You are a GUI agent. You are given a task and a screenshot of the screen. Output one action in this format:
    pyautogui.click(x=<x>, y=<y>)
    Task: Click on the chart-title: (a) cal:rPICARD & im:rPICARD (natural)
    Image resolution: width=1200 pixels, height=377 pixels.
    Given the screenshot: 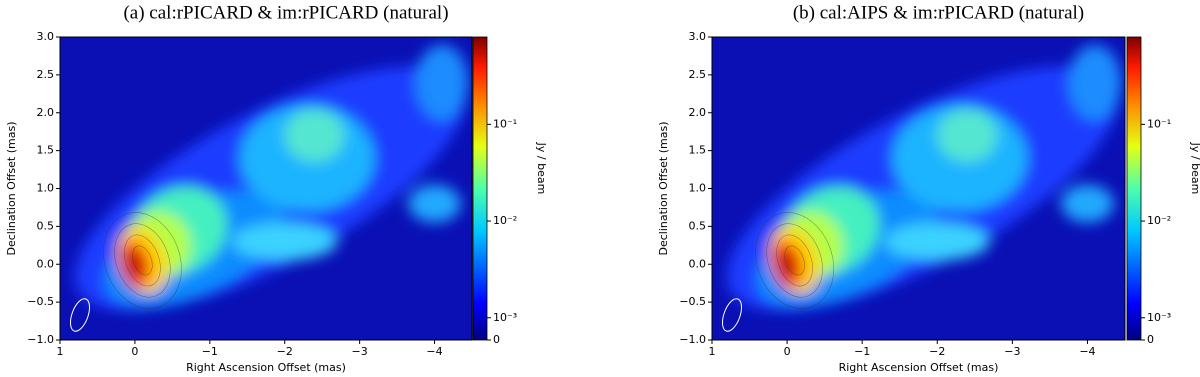 What is the action you would take?
    pyautogui.click(x=285, y=12)
    